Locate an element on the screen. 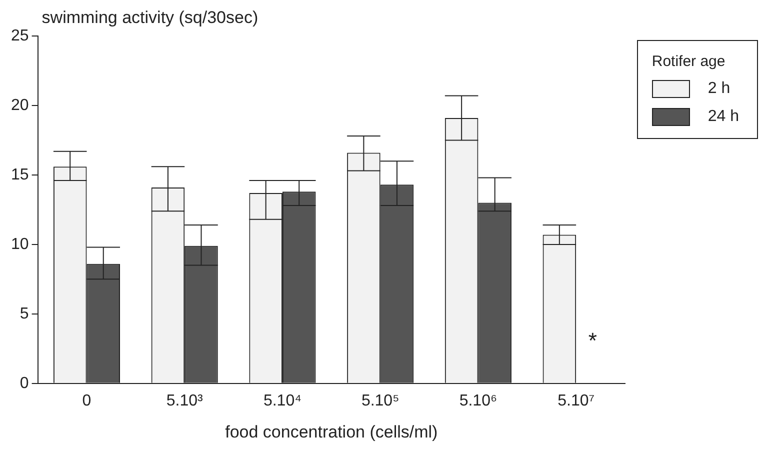 Image resolution: width=768 pixels, height=455 pixels. legend-label: 24 h is located at coordinates (723, 117).